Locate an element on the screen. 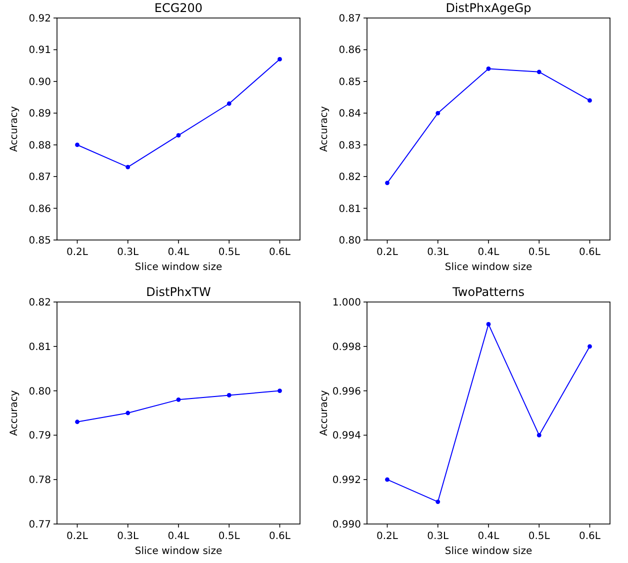  y-tick-label: 0.91 is located at coordinates (39, 50).